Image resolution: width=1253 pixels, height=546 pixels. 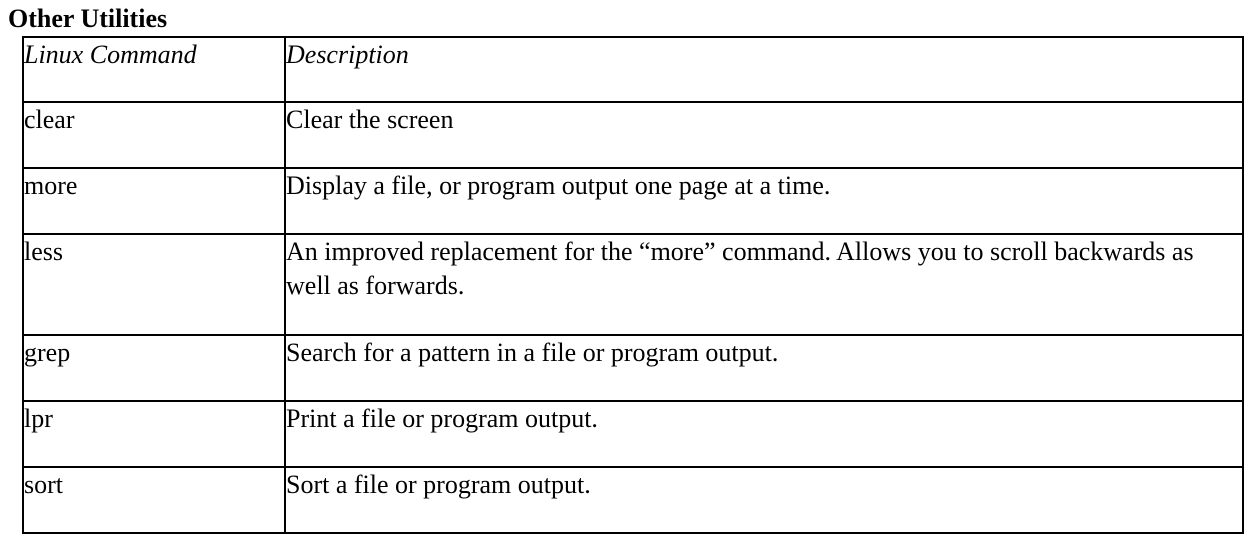 I want to click on description-cell: Clear the screen, so click(x=764, y=135).